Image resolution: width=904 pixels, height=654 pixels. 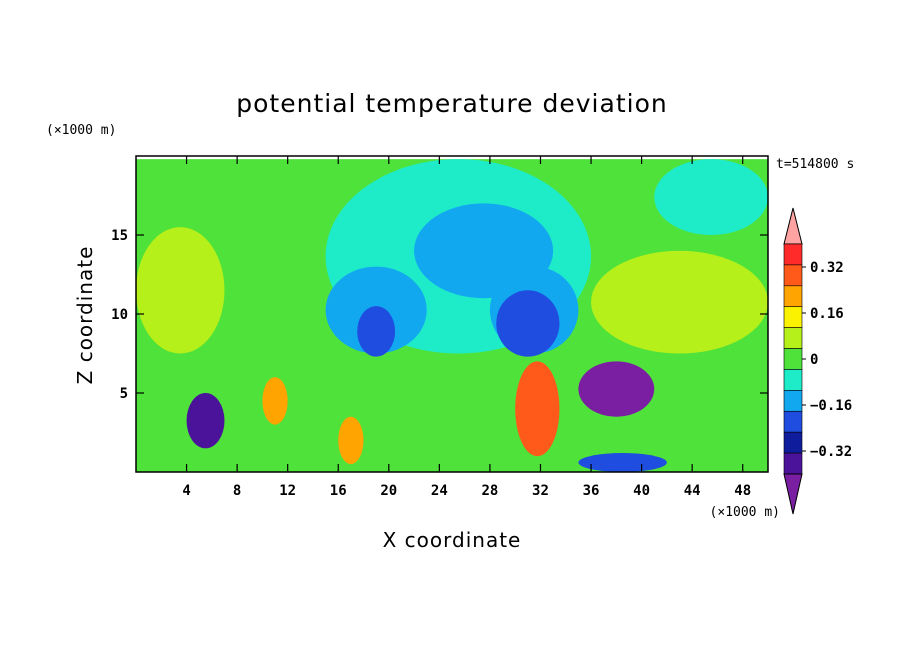 What do you see at coordinates (124, 394) in the screenshot?
I see `y-tick-label: 5` at bounding box center [124, 394].